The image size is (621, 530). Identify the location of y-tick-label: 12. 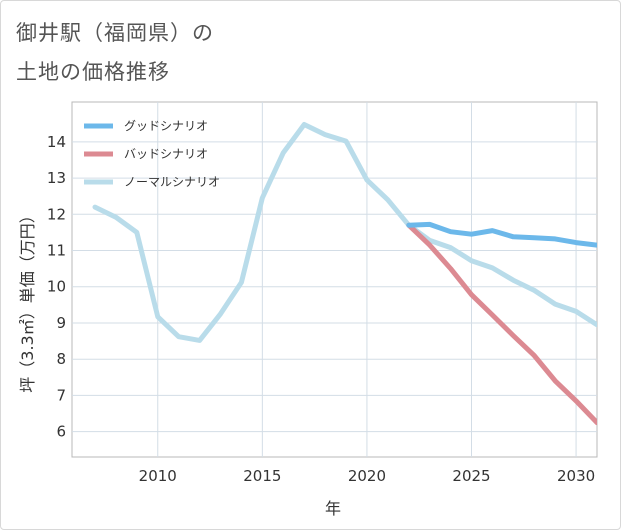
(56, 214).